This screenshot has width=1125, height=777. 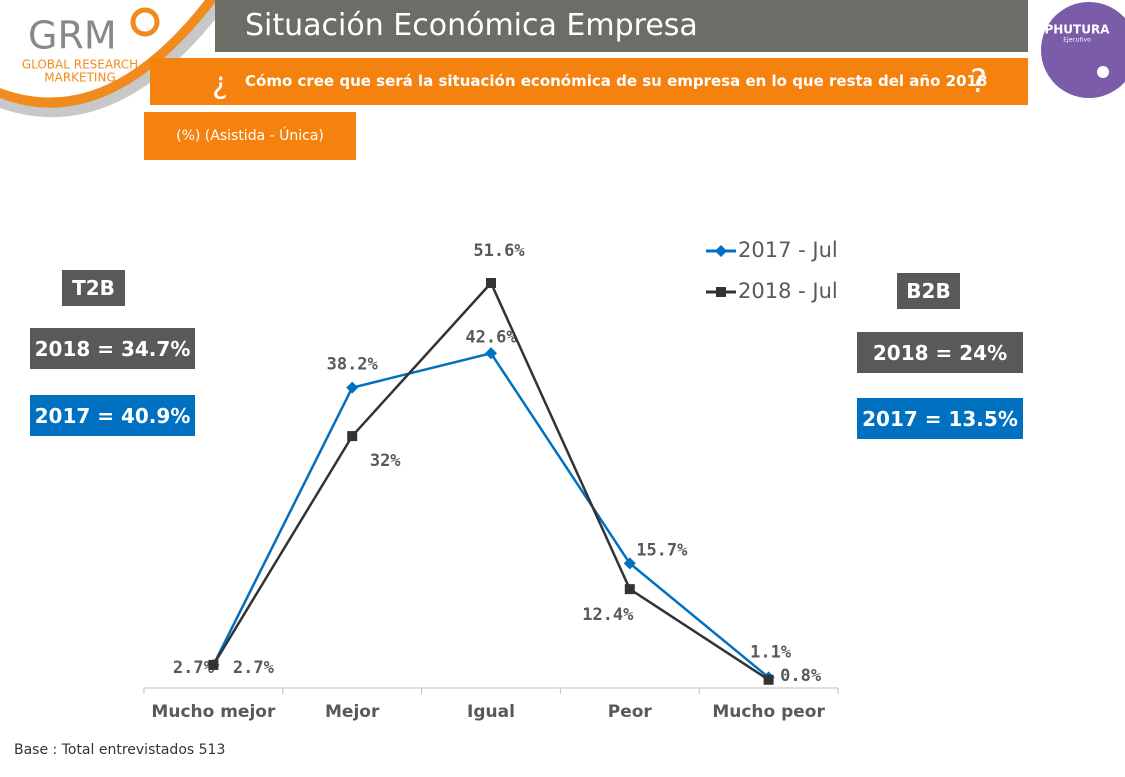 What do you see at coordinates (72, 36) in the screenshot?
I see `logo-name: GRM` at bounding box center [72, 36].